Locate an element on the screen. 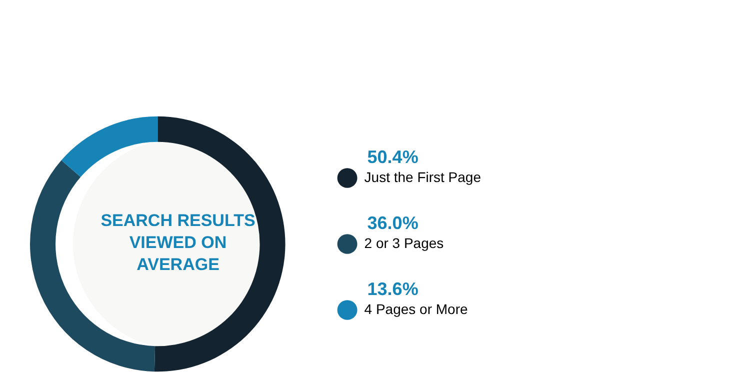 Image resolution: width=738 pixels, height=390 pixels. text: SEARCH RESULTS VIEWED ON AVERAGE is located at coordinates (178, 243).